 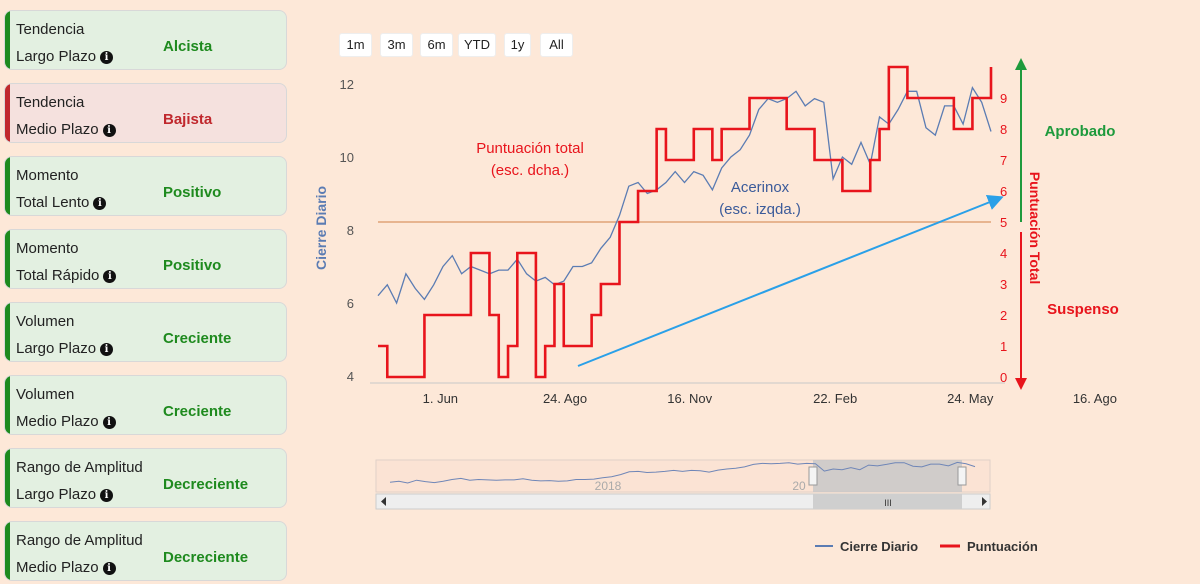 I want to click on indicator-subtitle: Total Rápido, so click(x=58, y=275).